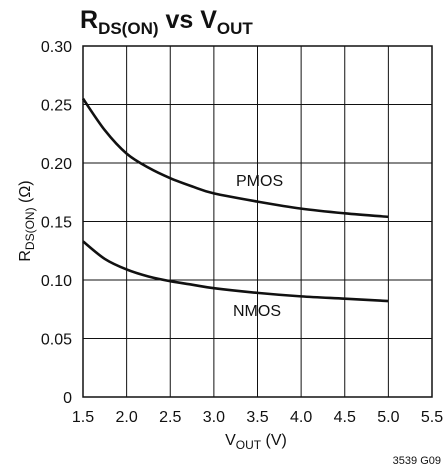 Image resolution: width=446 pixels, height=470 pixels. I want to click on series-label-pmos: PMOS, so click(259, 181).